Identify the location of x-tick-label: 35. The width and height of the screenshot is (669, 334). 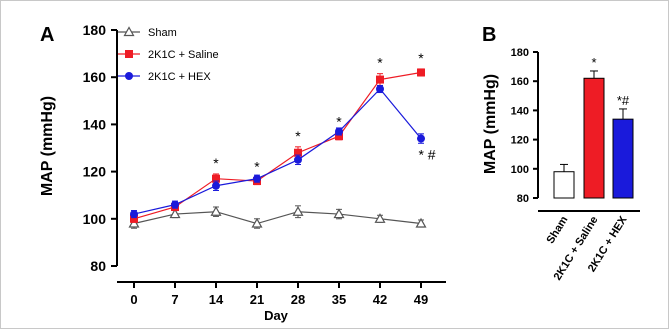
(339, 299).